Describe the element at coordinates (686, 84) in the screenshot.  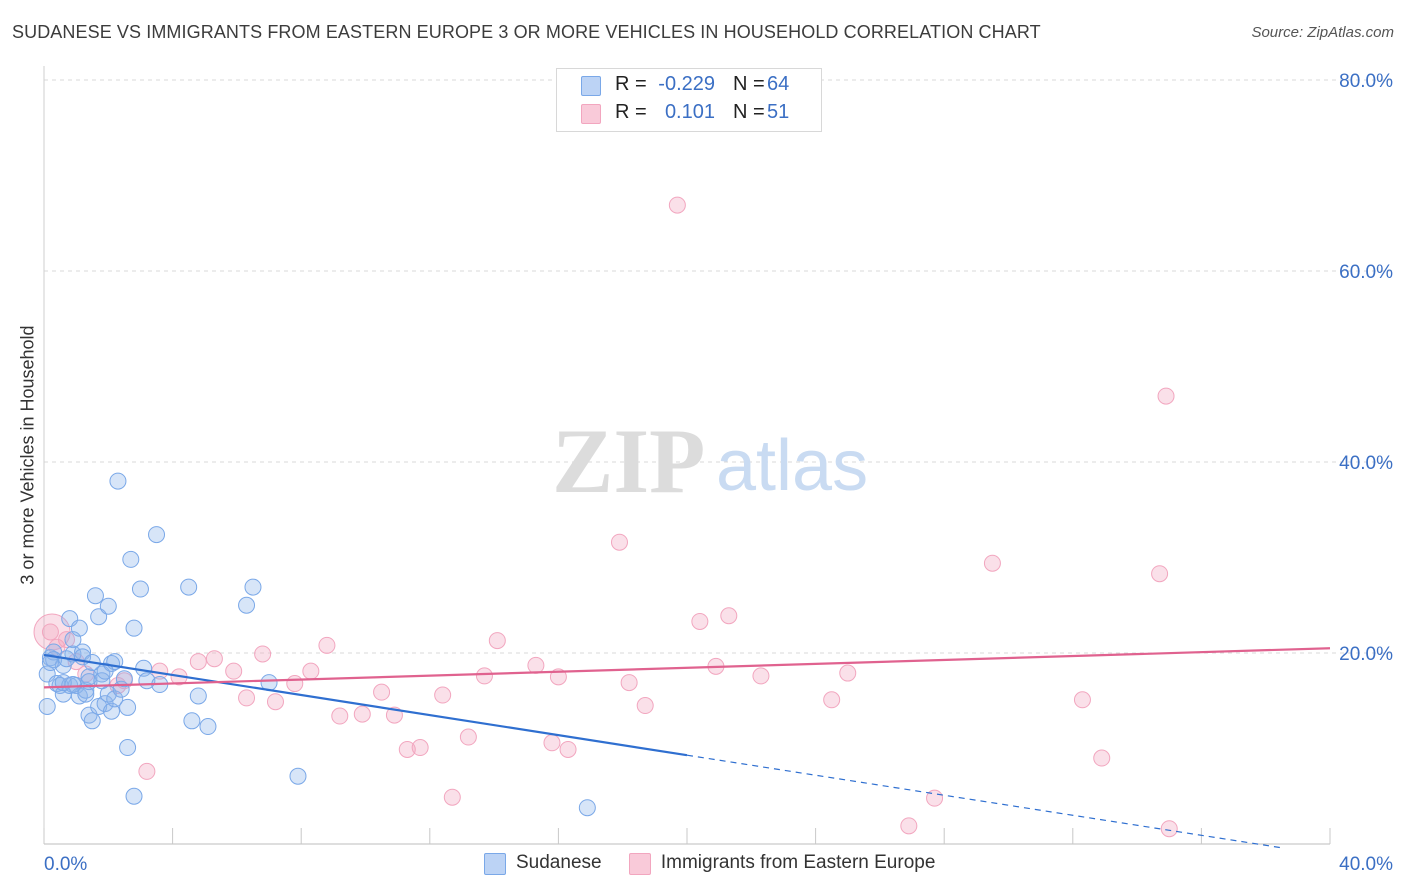
I see `r-value: -0.229` at that location.